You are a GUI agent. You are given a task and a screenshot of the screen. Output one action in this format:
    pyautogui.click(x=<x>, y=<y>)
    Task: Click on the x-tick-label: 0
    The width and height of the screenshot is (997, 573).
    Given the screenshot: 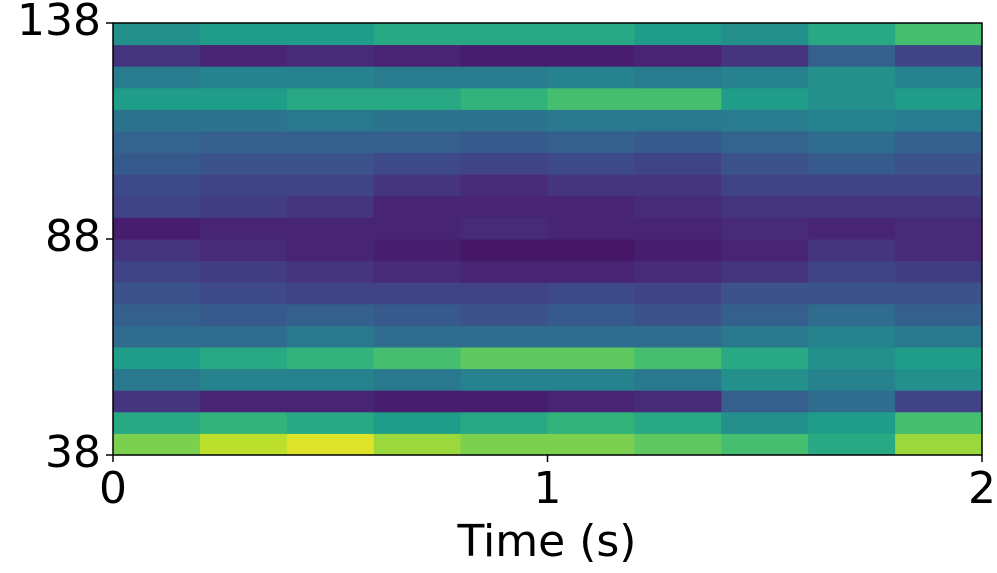 What is the action you would take?
    pyautogui.click(x=113, y=488)
    